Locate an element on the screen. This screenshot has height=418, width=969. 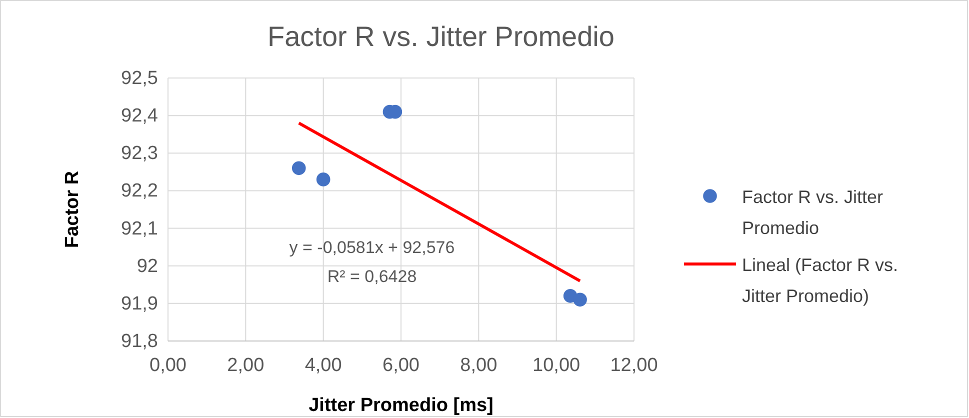
annotation: y = -0,0581x + 92,576 is located at coordinates (372, 247).